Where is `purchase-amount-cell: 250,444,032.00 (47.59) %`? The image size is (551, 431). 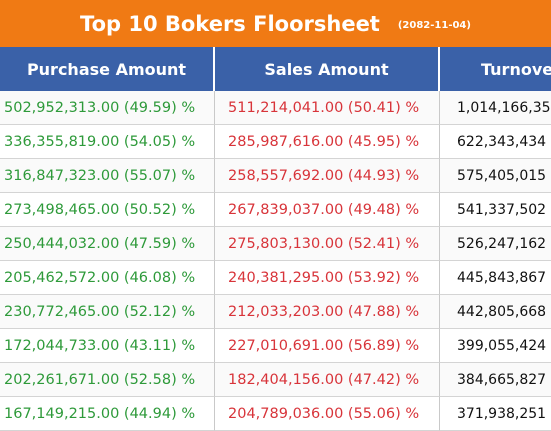
purchase-amount-cell: 250,444,032.00 (47.59) % is located at coordinates (107, 244).